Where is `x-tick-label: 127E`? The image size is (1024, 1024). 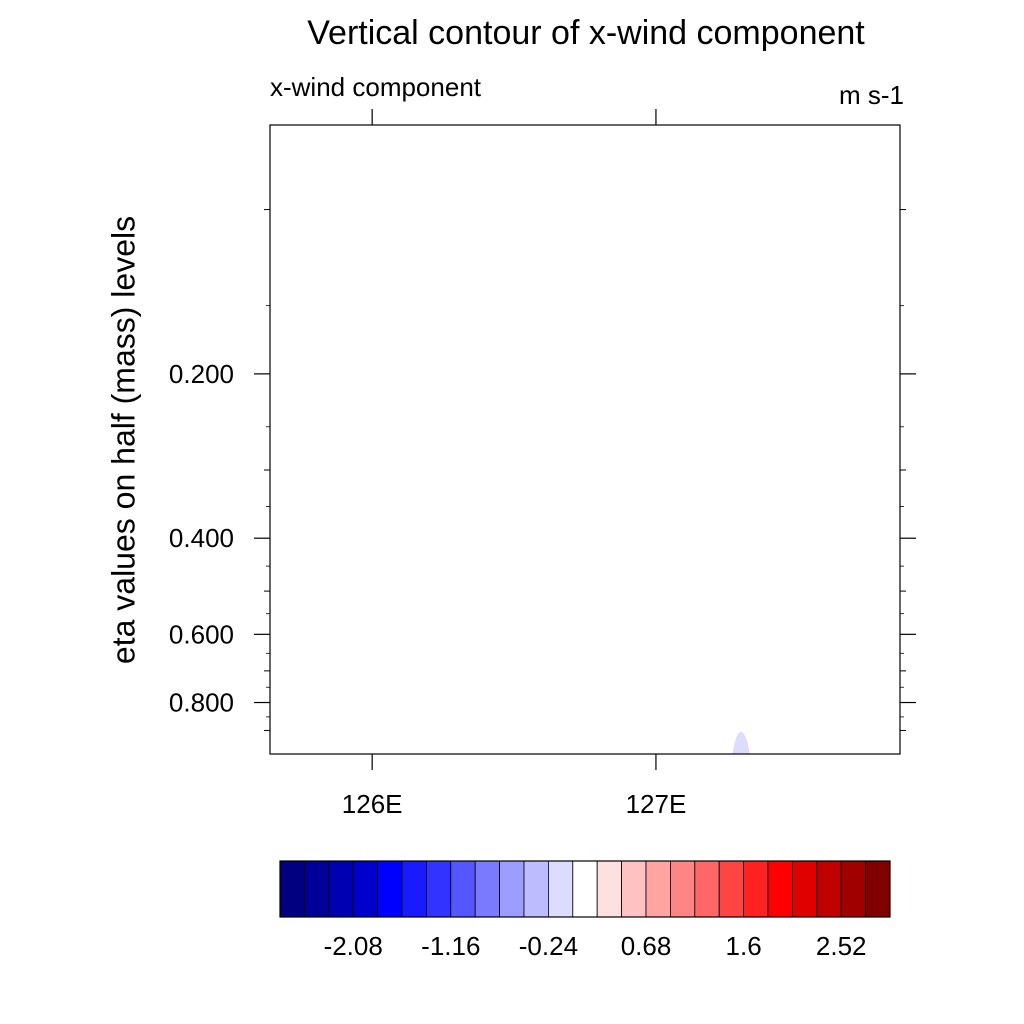
x-tick-label: 127E is located at coordinates (656, 804).